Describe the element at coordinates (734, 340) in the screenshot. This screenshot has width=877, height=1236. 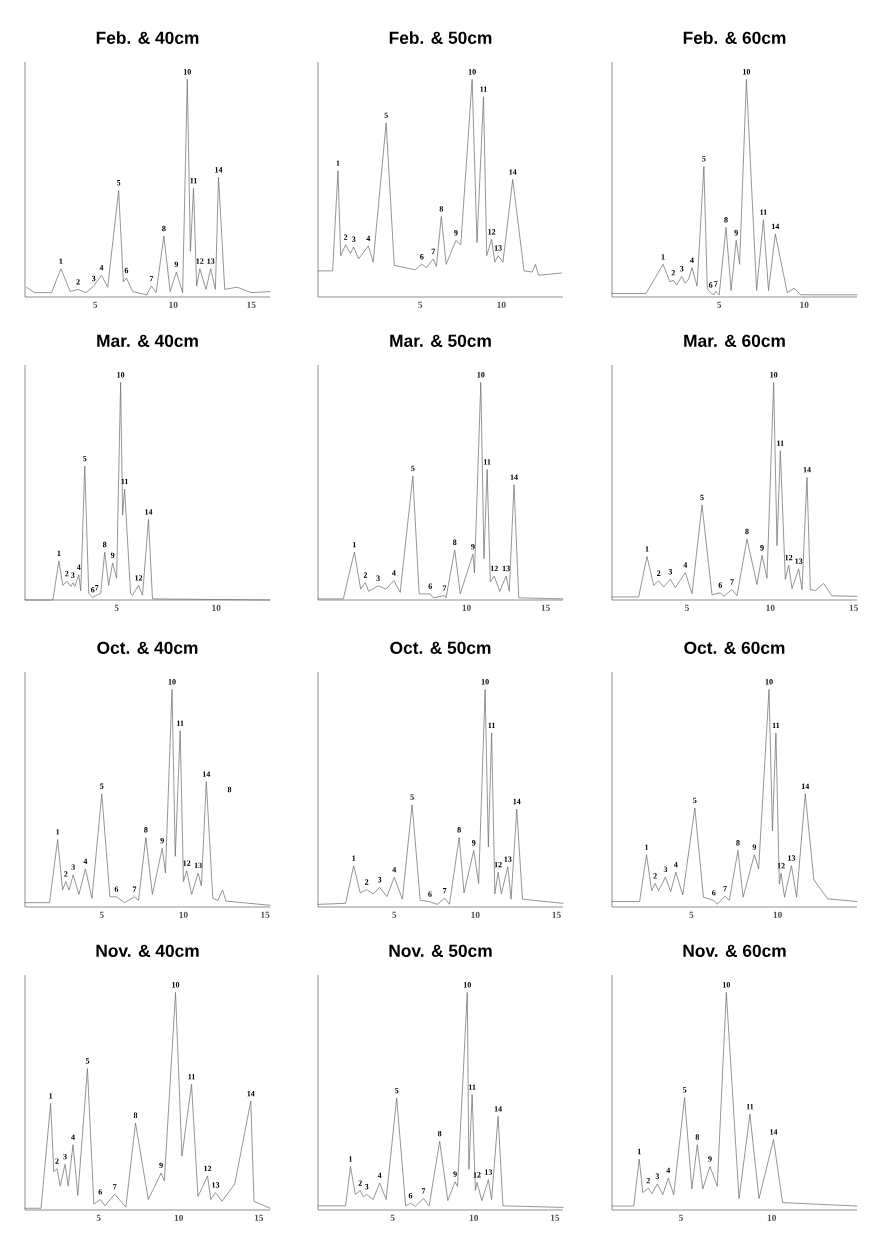
I see `chart-title: Mar. & 60cm` at that location.